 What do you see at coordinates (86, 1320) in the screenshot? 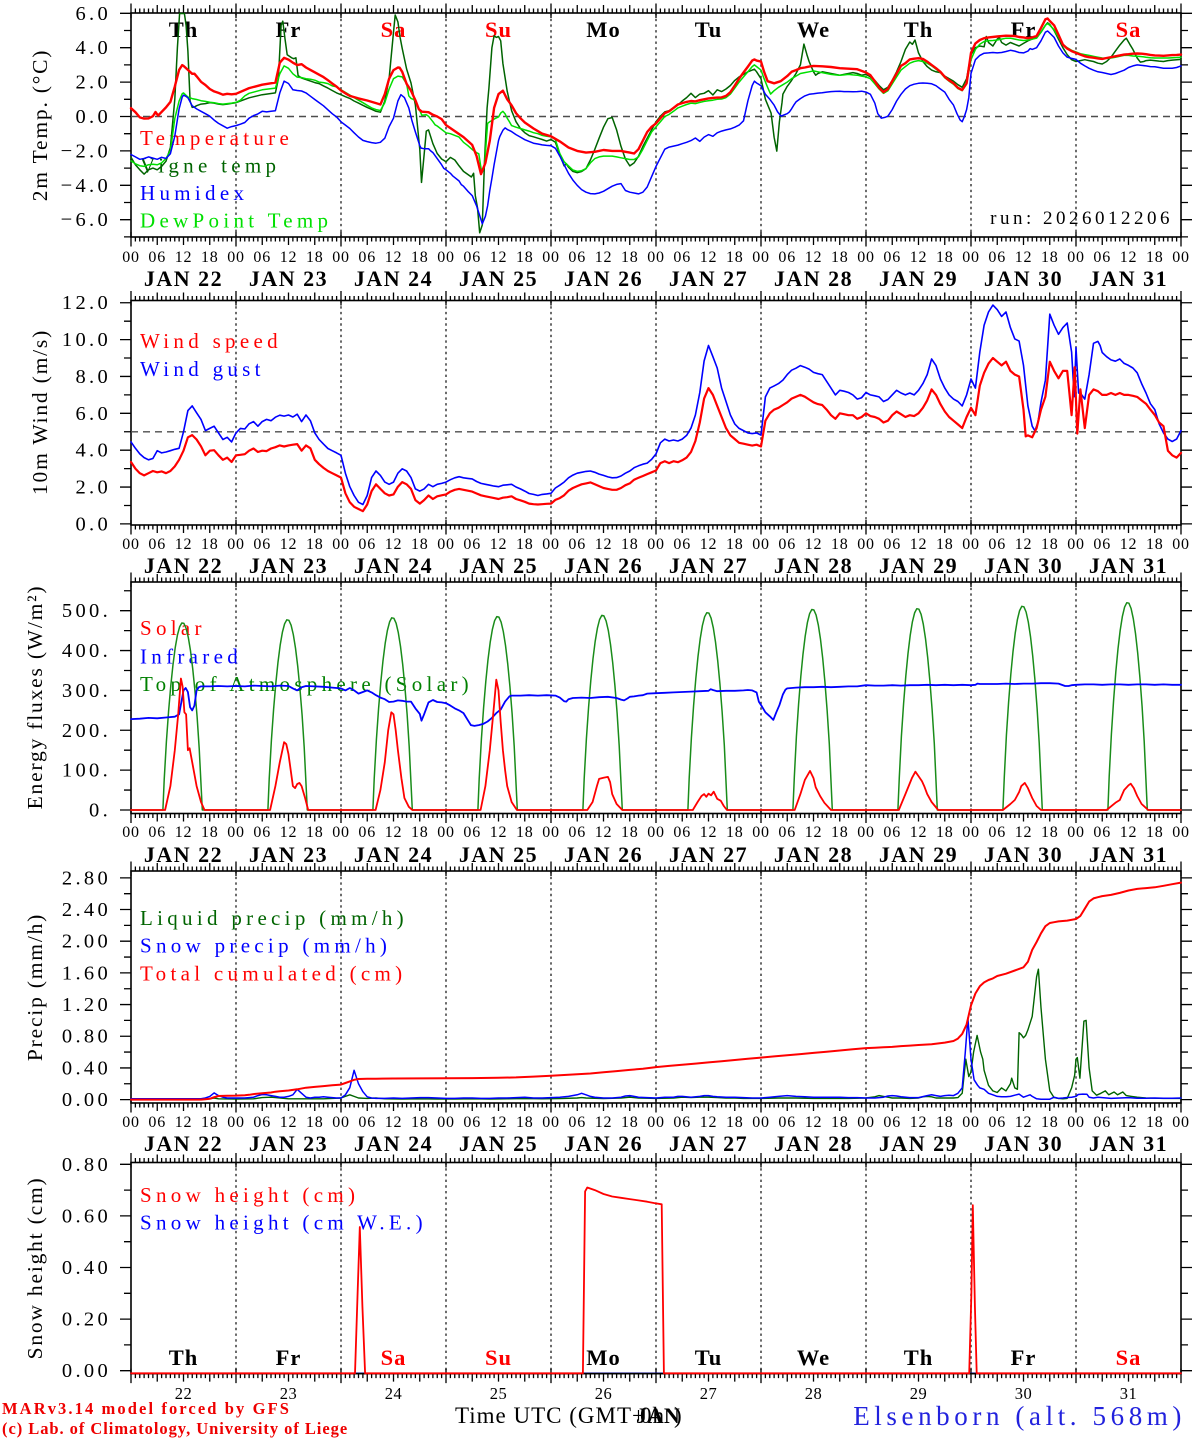
I see `svg-text: 0.20` at bounding box center [86, 1320].